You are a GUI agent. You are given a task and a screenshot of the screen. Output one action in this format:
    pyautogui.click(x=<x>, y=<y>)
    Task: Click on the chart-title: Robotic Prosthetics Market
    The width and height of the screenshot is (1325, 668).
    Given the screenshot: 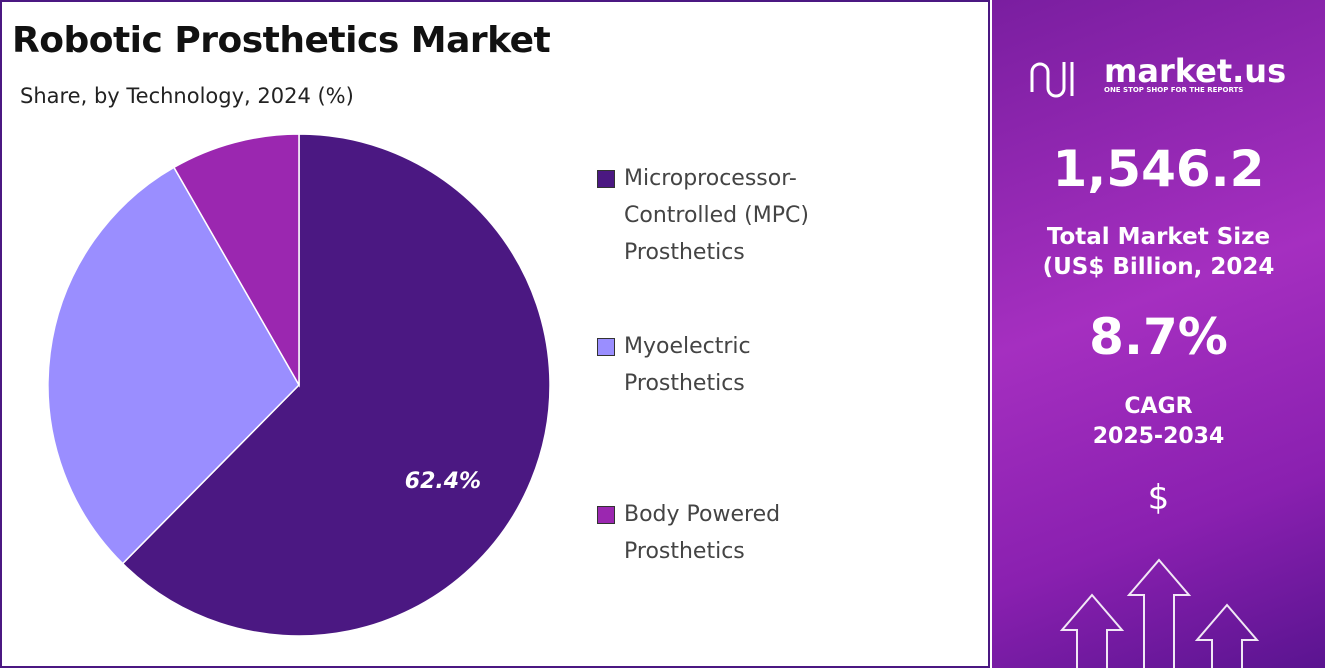 What is the action you would take?
    pyautogui.click(x=281, y=40)
    